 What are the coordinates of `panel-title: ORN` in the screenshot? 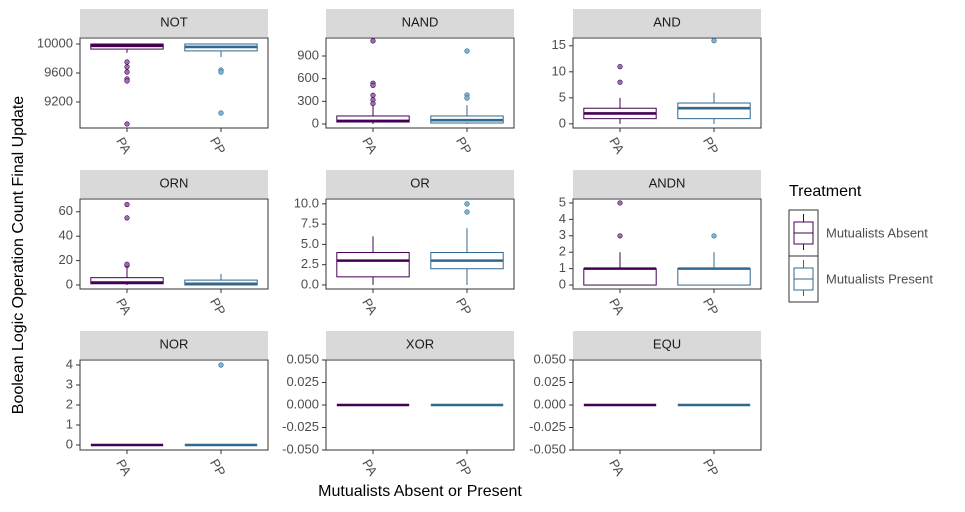 It's located at (174, 182).